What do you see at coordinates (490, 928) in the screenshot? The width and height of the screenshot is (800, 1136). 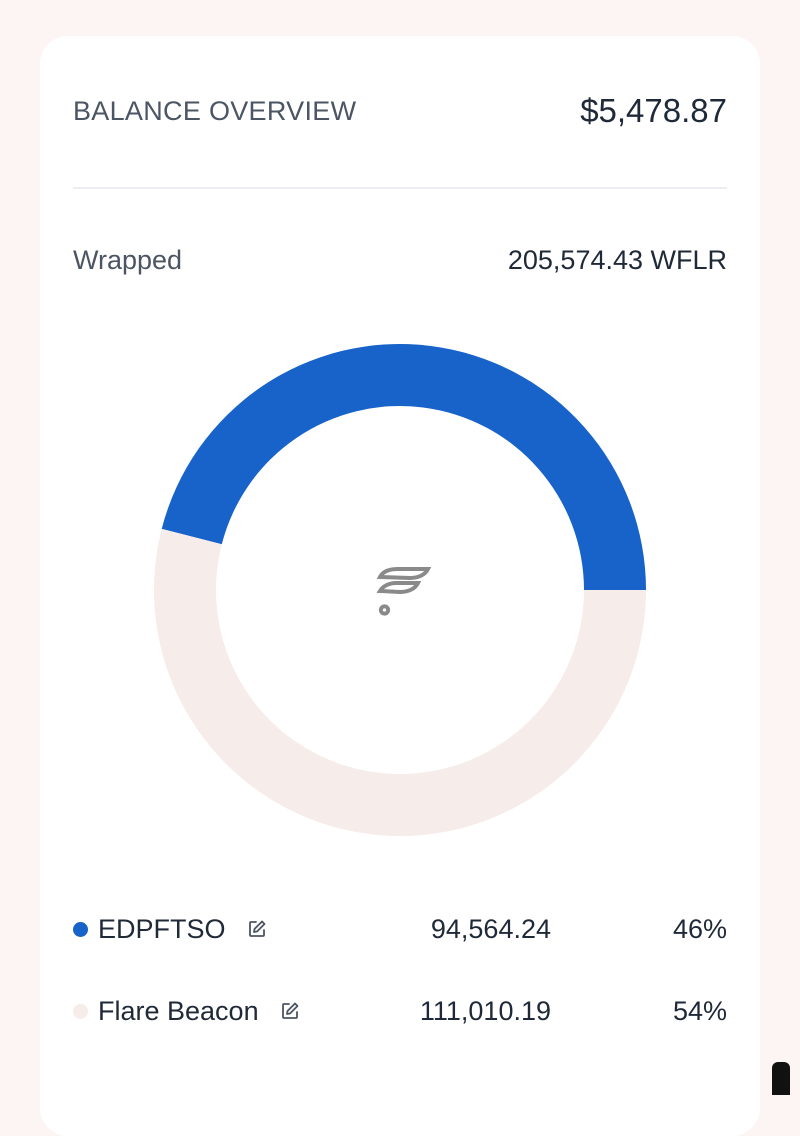 I see `legend-amount: 94,564.24` at bounding box center [490, 928].